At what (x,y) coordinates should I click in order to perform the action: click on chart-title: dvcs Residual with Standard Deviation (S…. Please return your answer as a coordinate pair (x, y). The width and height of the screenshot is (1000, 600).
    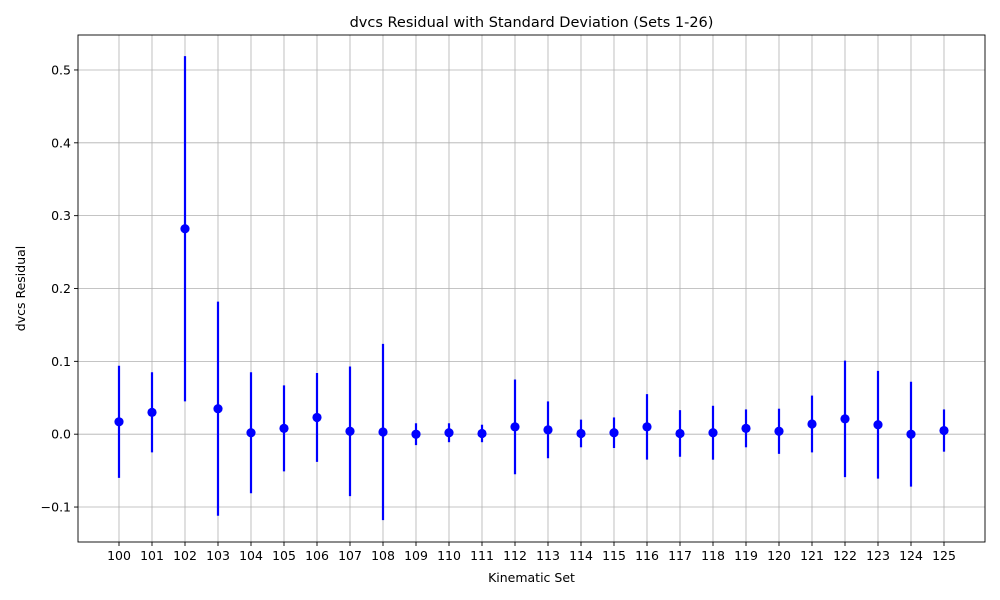
    Looking at the image, I should click on (532, 23).